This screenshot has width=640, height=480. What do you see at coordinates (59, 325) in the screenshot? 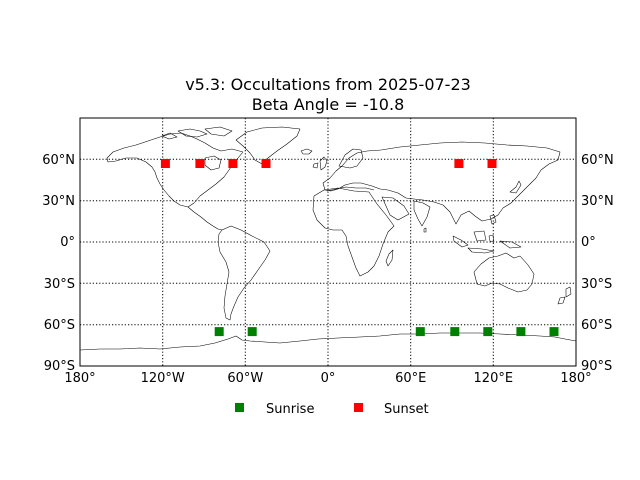
I see `left-label-60s: 60°S` at bounding box center [59, 325].